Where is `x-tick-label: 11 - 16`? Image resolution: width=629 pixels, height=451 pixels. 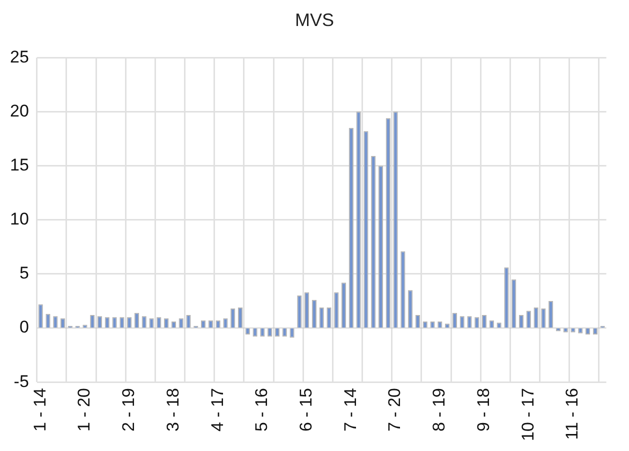 x-tick-label: 11 - 16 is located at coordinates (572, 414).